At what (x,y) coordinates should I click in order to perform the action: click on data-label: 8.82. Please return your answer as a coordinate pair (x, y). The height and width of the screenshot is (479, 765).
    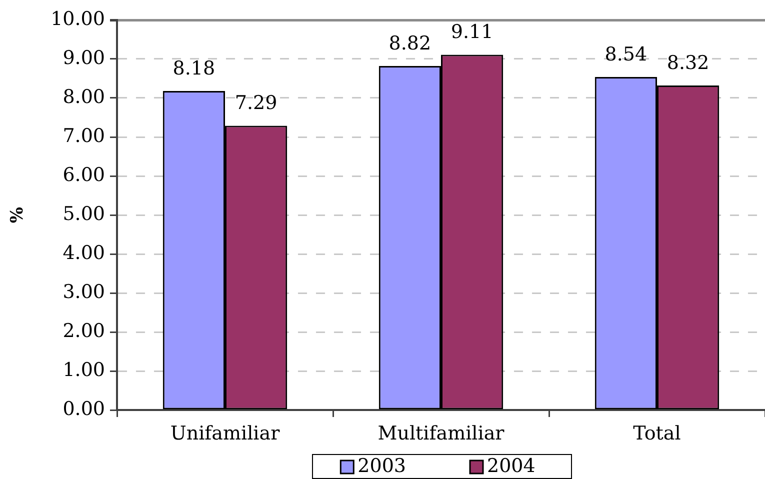
    Looking at the image, I should click on (410, 43).